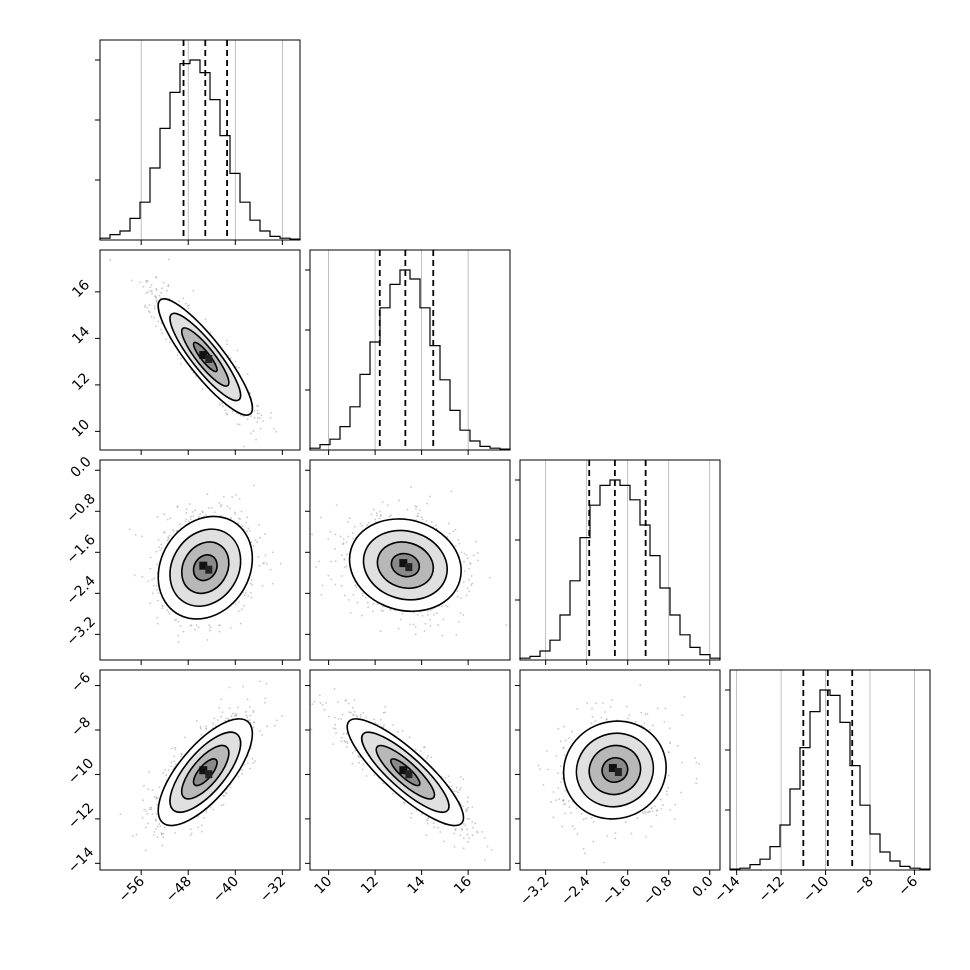 The image size is (970, 970). I want to click on x-tick-label-0-3: −32, so click(273, 890).